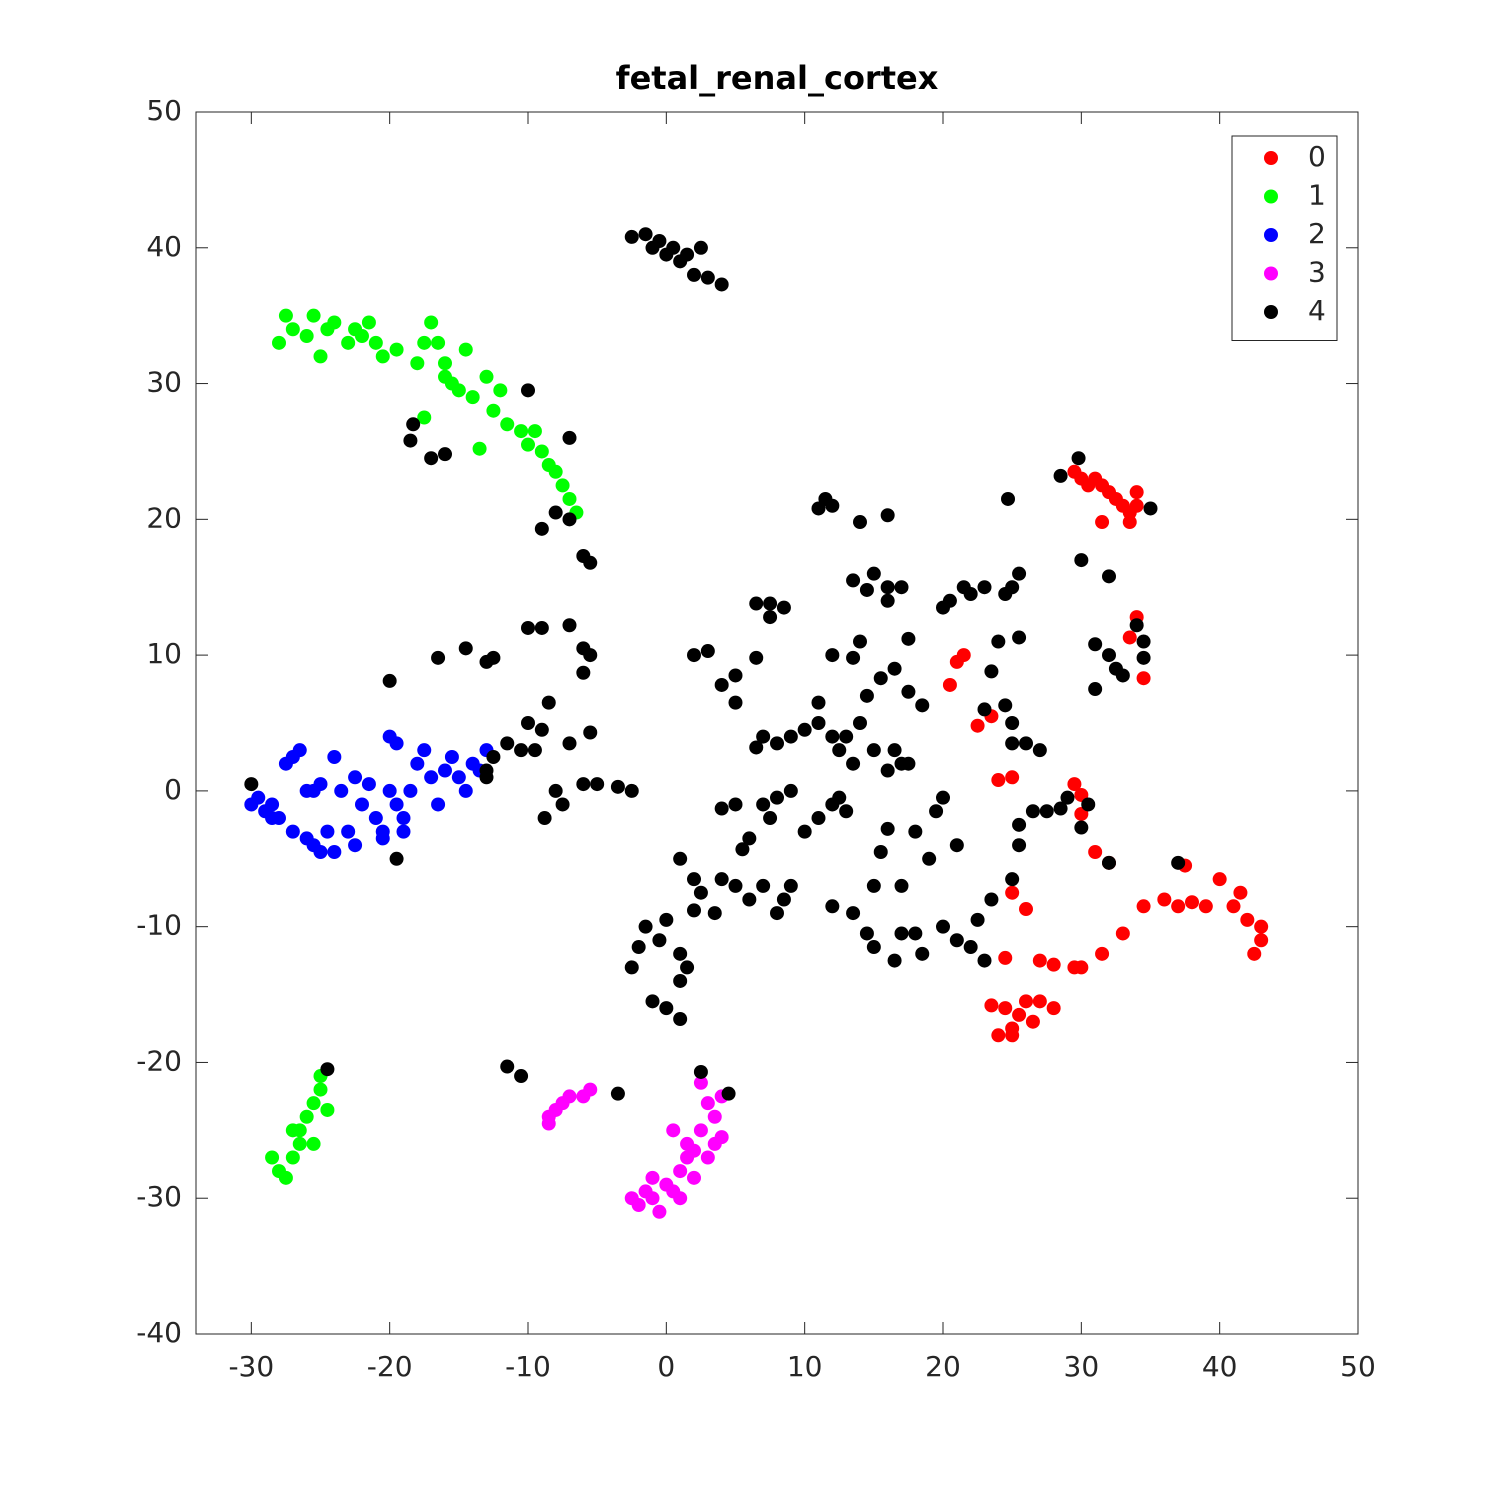  I want to click on legend-marker, so click(1271, 235).